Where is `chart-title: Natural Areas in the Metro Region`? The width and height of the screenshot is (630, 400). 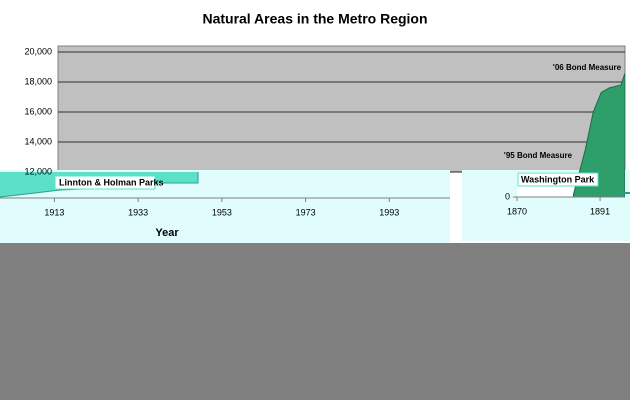
chart-title: Natural Areas in the Metro Region is located at coordinates (314, 19).